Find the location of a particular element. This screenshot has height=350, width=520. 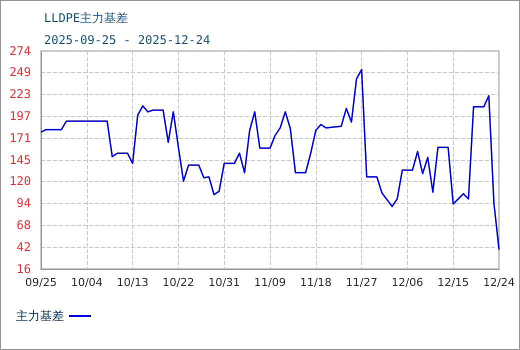

x-tick-label: 12/15 is located at coordinates (453, 282).